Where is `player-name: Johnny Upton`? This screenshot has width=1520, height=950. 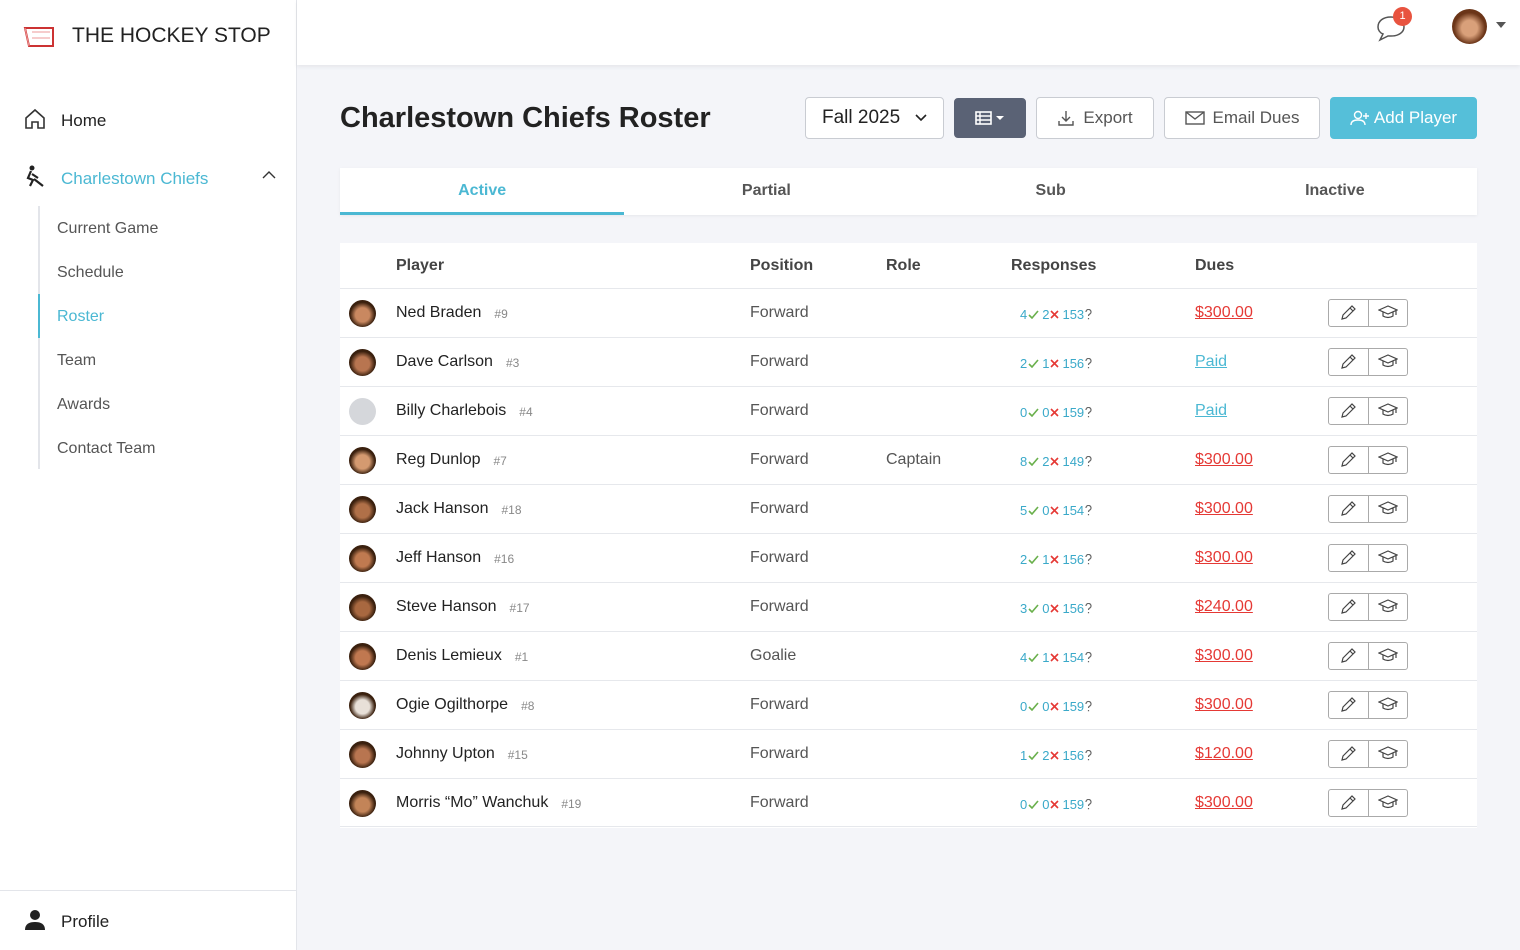
player-name: Johnny Upton is located at coordinates (445, 753).